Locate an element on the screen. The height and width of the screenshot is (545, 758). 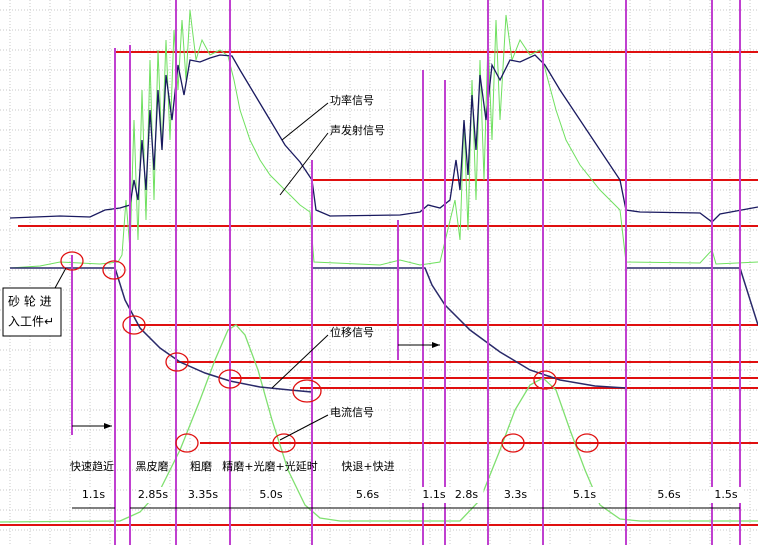
duration-label: 5.1s is located at coordinates (584, 494).